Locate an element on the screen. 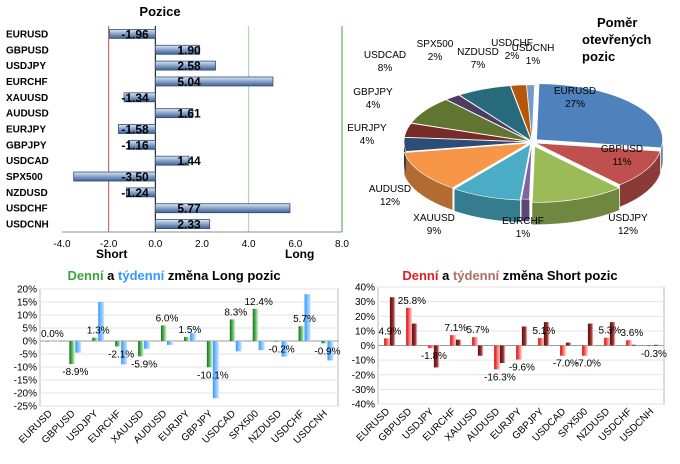  long-change-gridlines is located at coordinates (189, 347).